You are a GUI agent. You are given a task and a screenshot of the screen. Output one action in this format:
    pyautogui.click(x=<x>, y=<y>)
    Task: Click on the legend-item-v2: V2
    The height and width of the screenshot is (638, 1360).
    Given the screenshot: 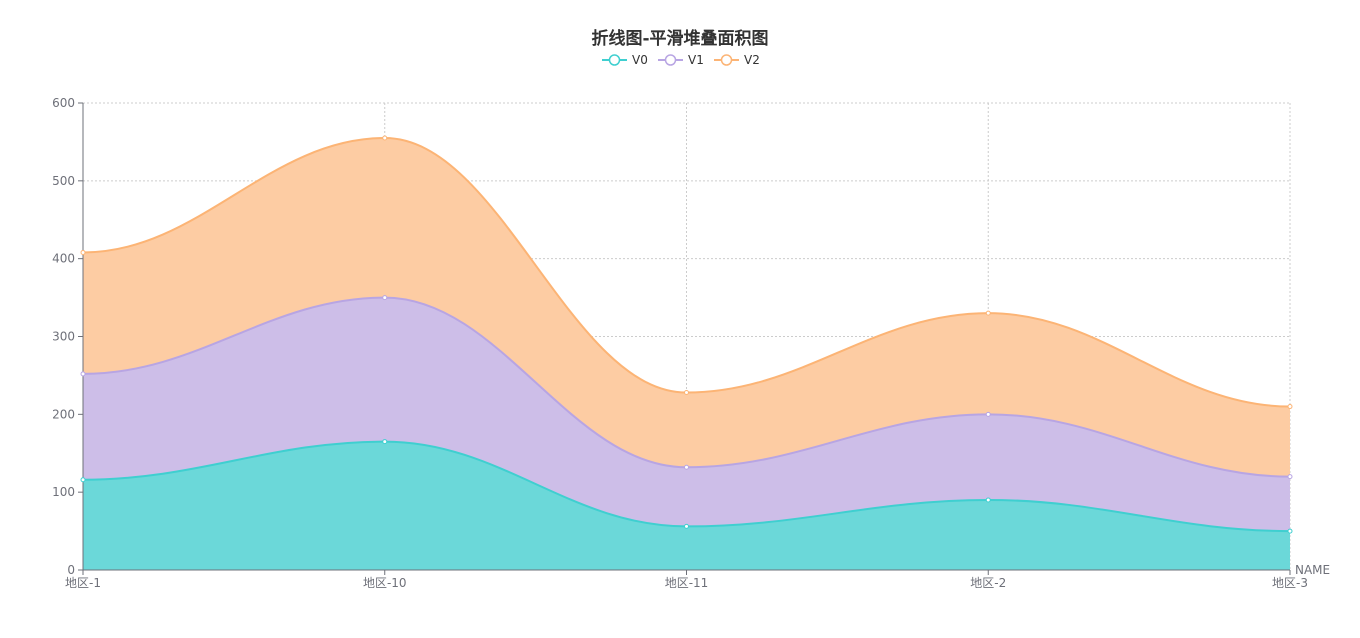 What is the action you would take?
    pyautogui.click(x=737, y=60)
    